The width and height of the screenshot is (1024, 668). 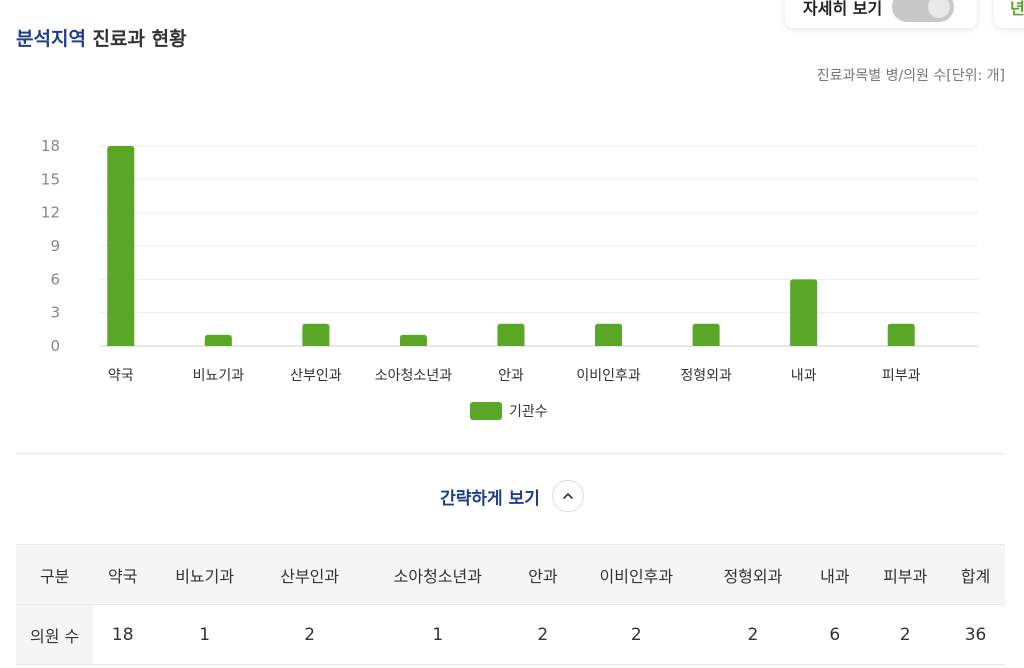 What do you see at coordinates (50, 179) in the screenshot?
I see `y-tick-label: 15` at bounding box center [50, 179].